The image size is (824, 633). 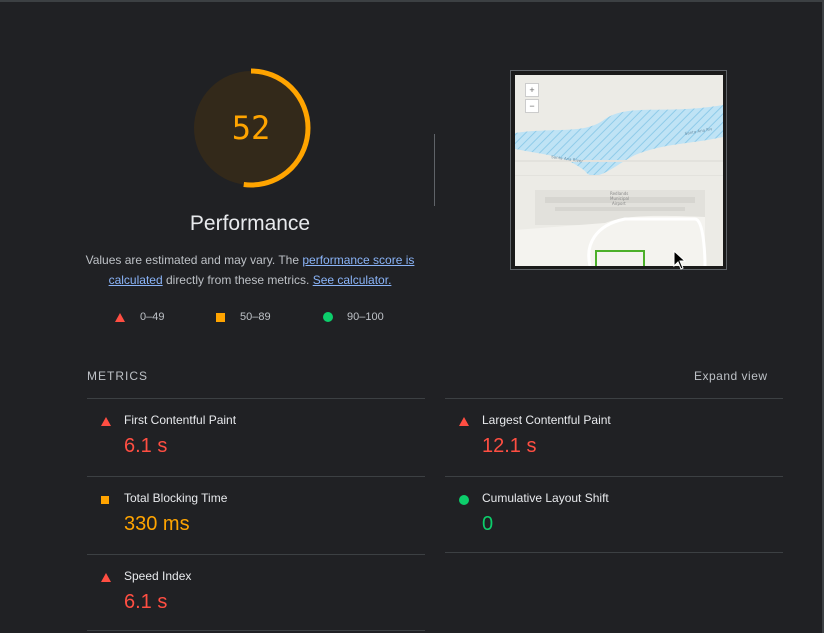 I want to click on metric-title: Largest Contentful Paint, so click(x=546, y=420).